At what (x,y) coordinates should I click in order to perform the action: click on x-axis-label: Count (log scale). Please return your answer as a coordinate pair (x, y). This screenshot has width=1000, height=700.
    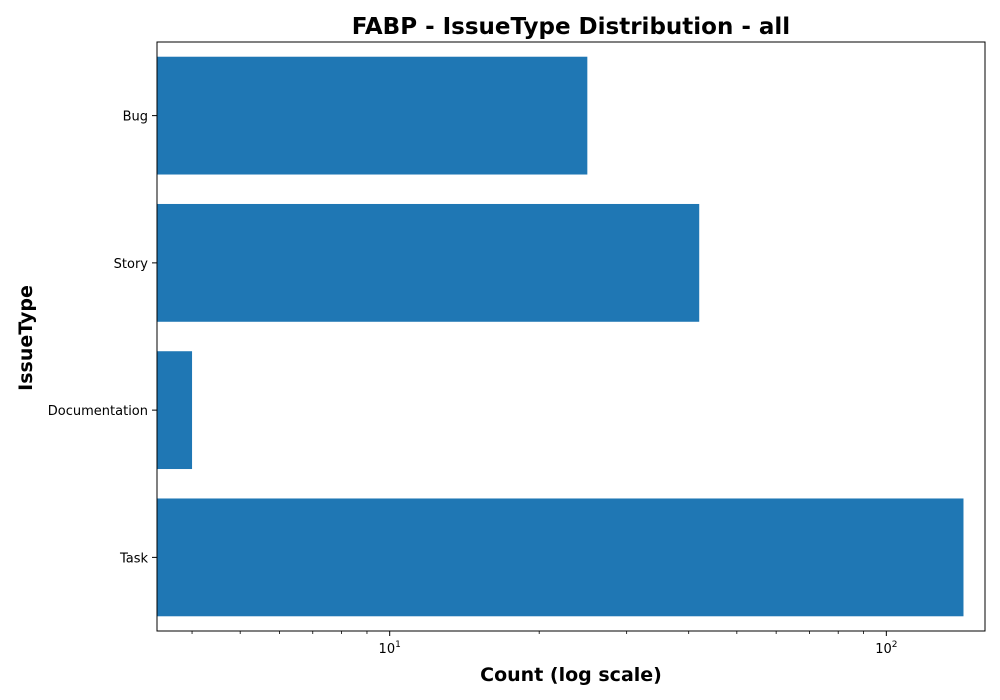
    Looking at the image, I should click on (571, 675).